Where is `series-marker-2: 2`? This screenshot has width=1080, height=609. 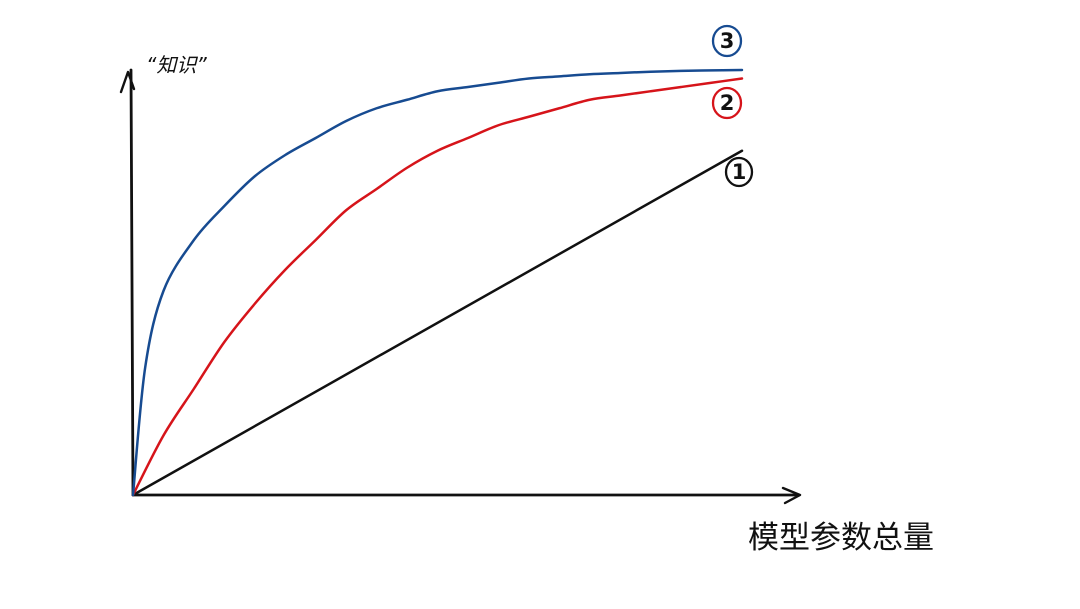 series-marker-2: 2 is located at coordinates (727, 103).